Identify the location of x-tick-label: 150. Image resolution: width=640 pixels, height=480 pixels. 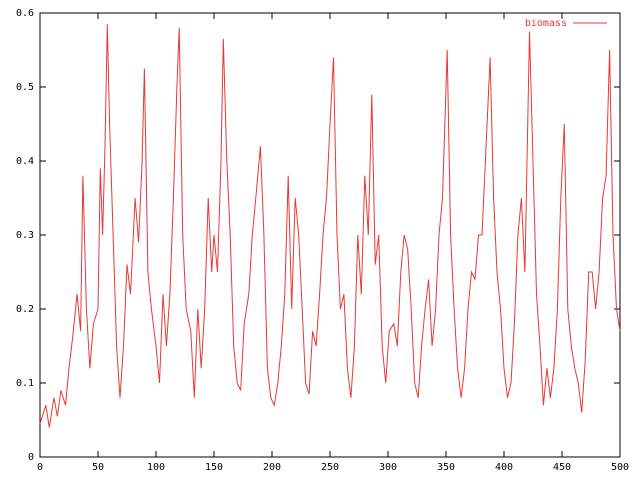
(214, 467).